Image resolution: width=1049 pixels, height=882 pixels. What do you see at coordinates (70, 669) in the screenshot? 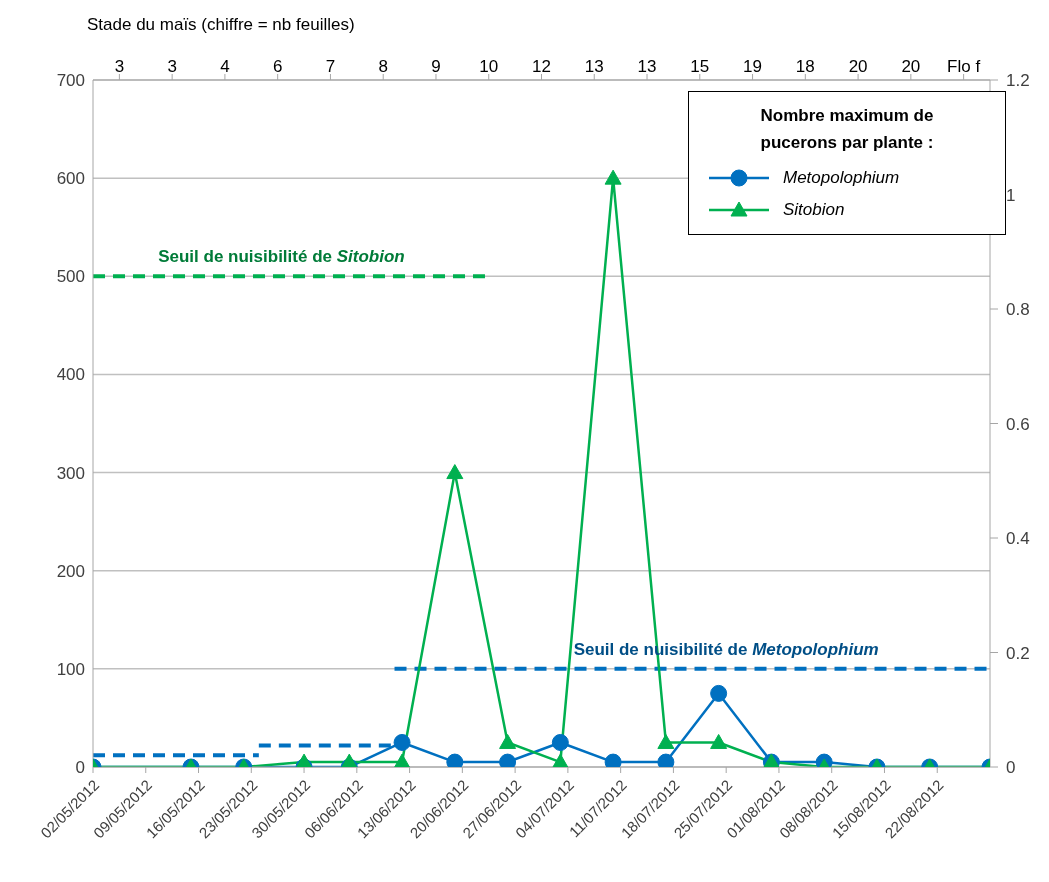
I see `y-tick-label: 100` at bounding box center [70, 669].